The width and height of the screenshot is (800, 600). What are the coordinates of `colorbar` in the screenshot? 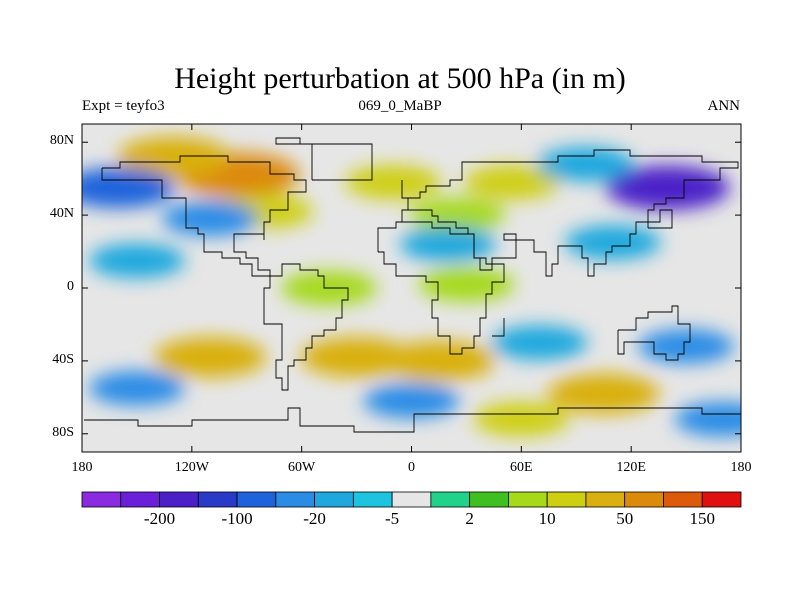 It's located at (411, 499).